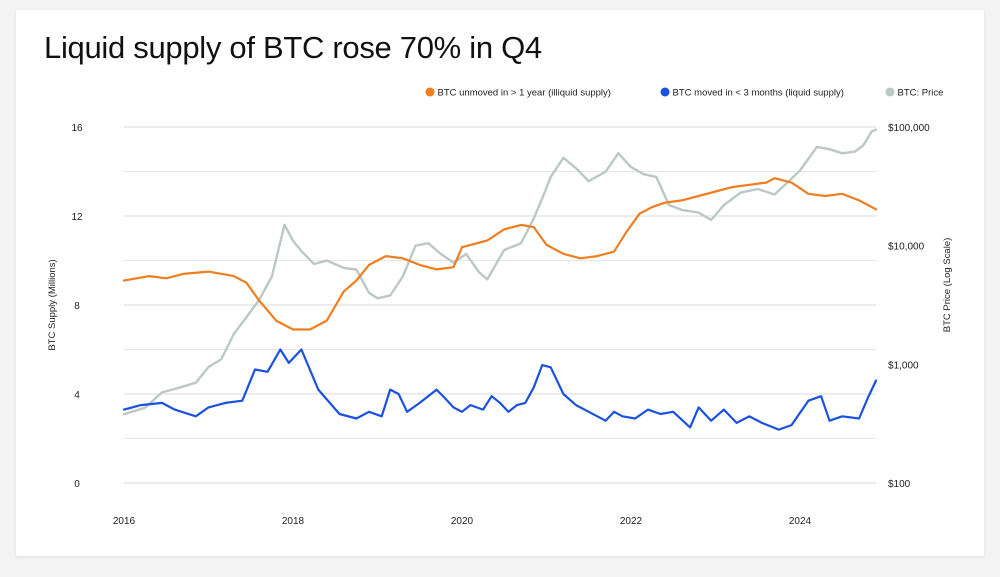 The image size is (1000, 577). What do you see at coordinates (52, 304) in the screenshot?
I see `y-axis-left-label: BTC Supply (Millions)` at bounding box center [52, 304].